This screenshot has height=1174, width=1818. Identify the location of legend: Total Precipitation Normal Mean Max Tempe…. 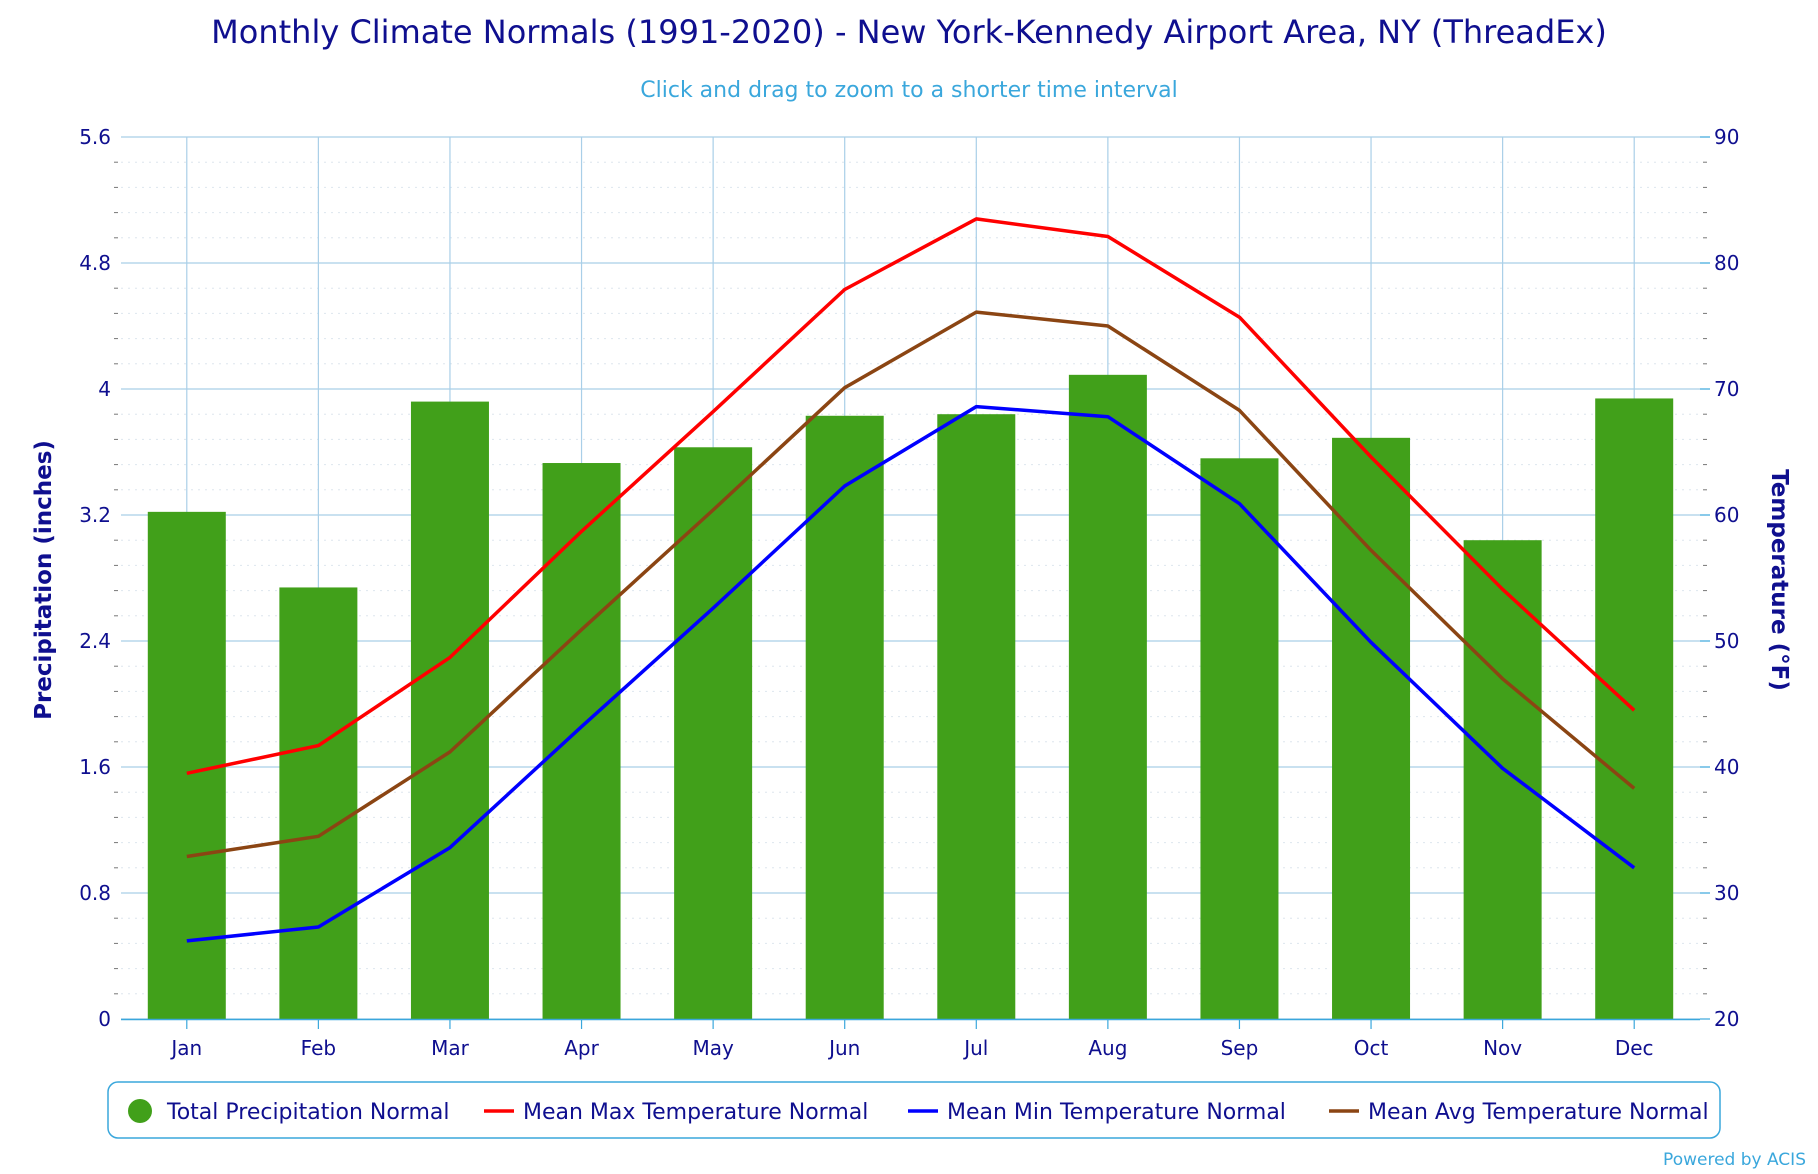
(914, 1110).